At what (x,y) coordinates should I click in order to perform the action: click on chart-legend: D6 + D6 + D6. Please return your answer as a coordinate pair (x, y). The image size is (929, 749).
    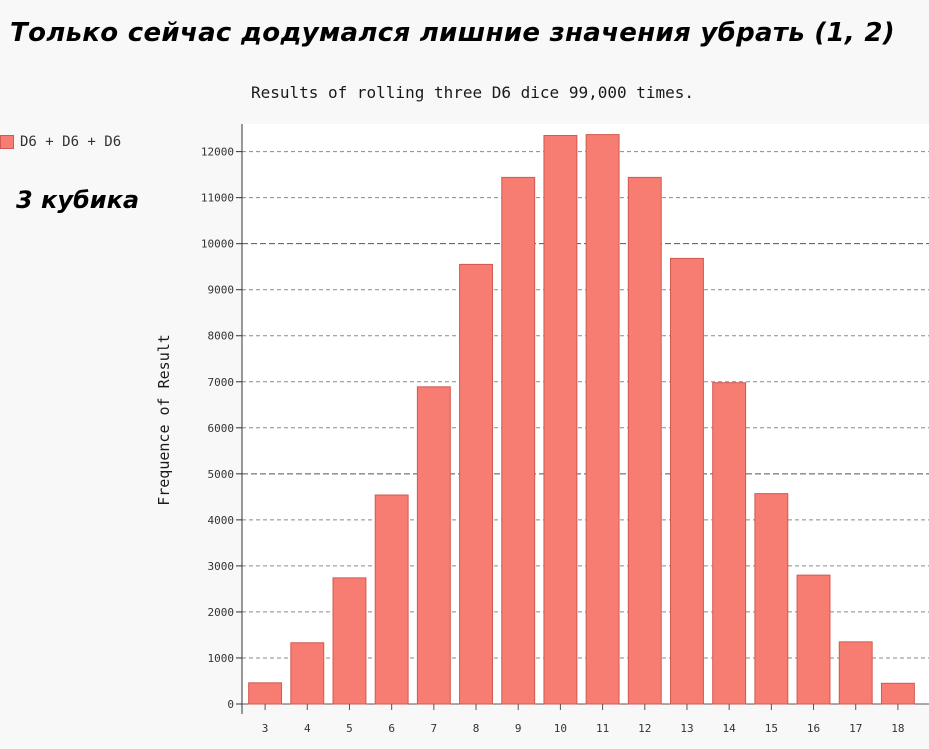
    Looking at the image, I should click on (60, 142).